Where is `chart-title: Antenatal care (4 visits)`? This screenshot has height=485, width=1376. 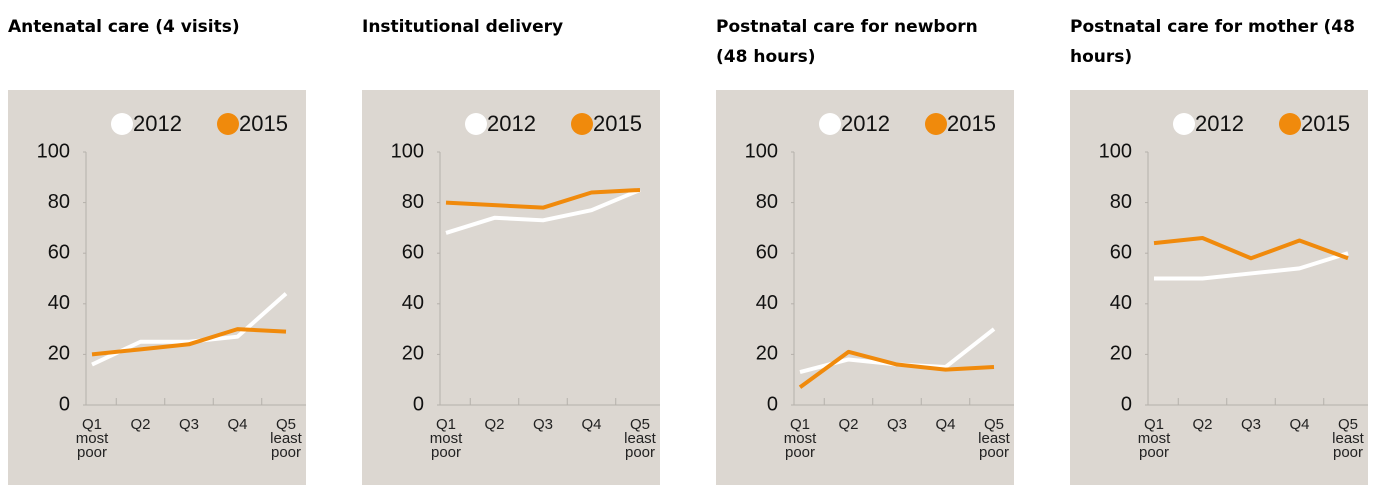
chart-title: Antenatal care (4 visits) is located at coordinates (124, 27).